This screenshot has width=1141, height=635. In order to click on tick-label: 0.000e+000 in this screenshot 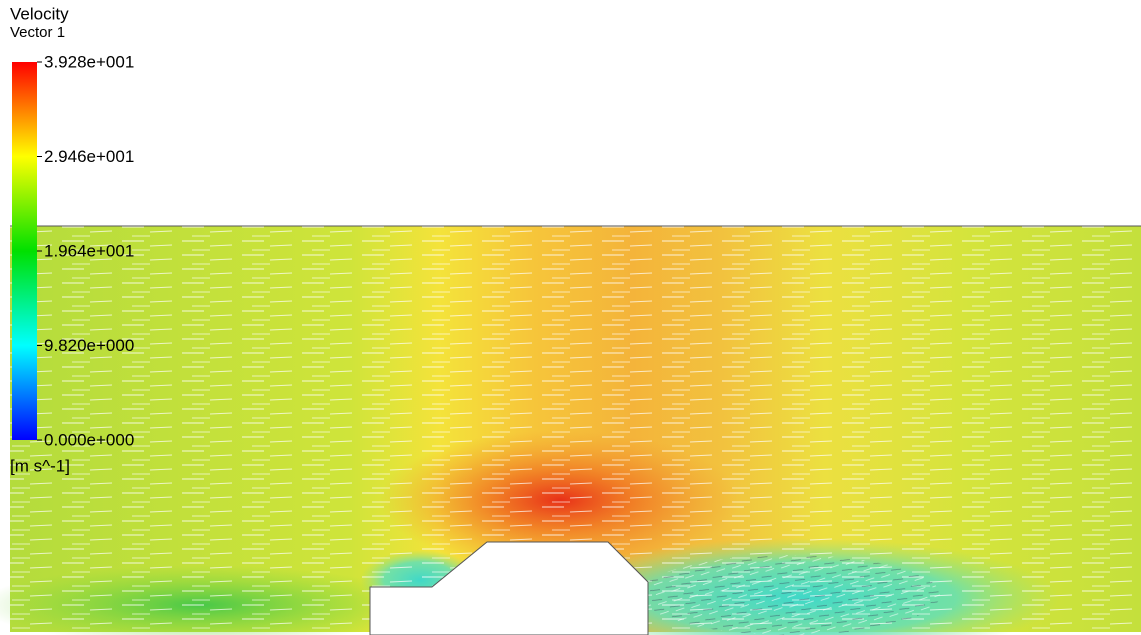, I will do `click(89, 439)`.